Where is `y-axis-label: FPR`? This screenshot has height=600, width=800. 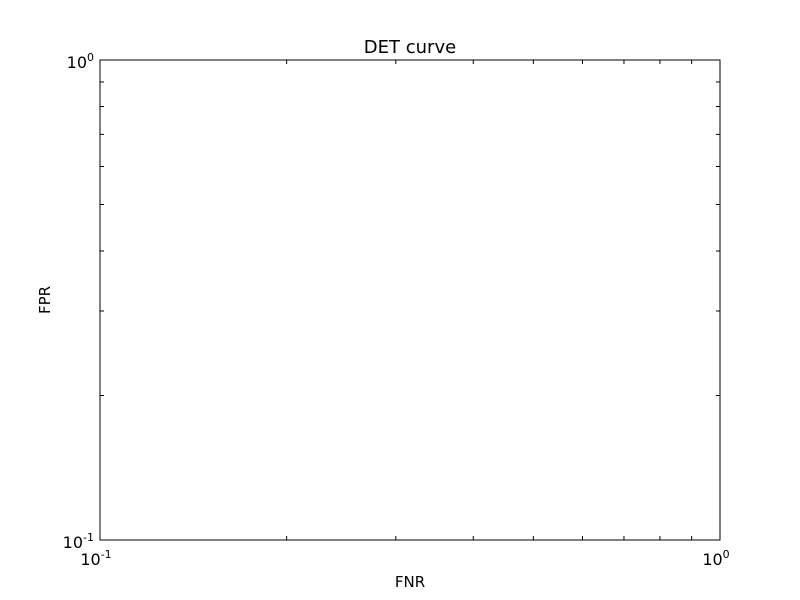
y-axis-label: FPR is located at coordinates (45, 300).